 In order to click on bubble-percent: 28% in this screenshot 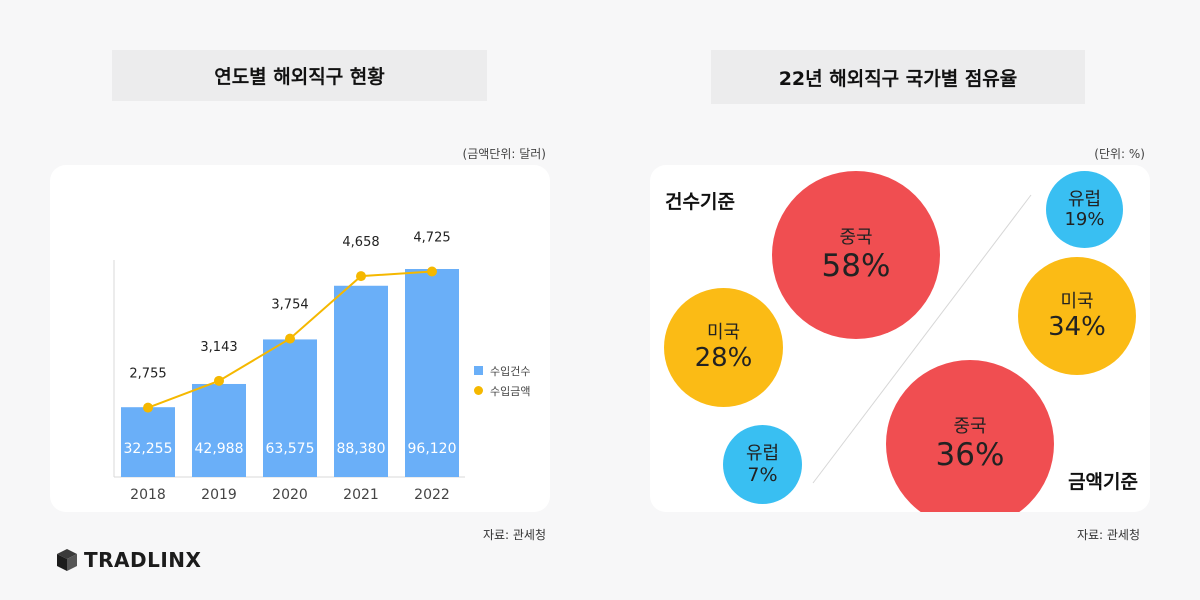, I will do `click(723, 358)`.